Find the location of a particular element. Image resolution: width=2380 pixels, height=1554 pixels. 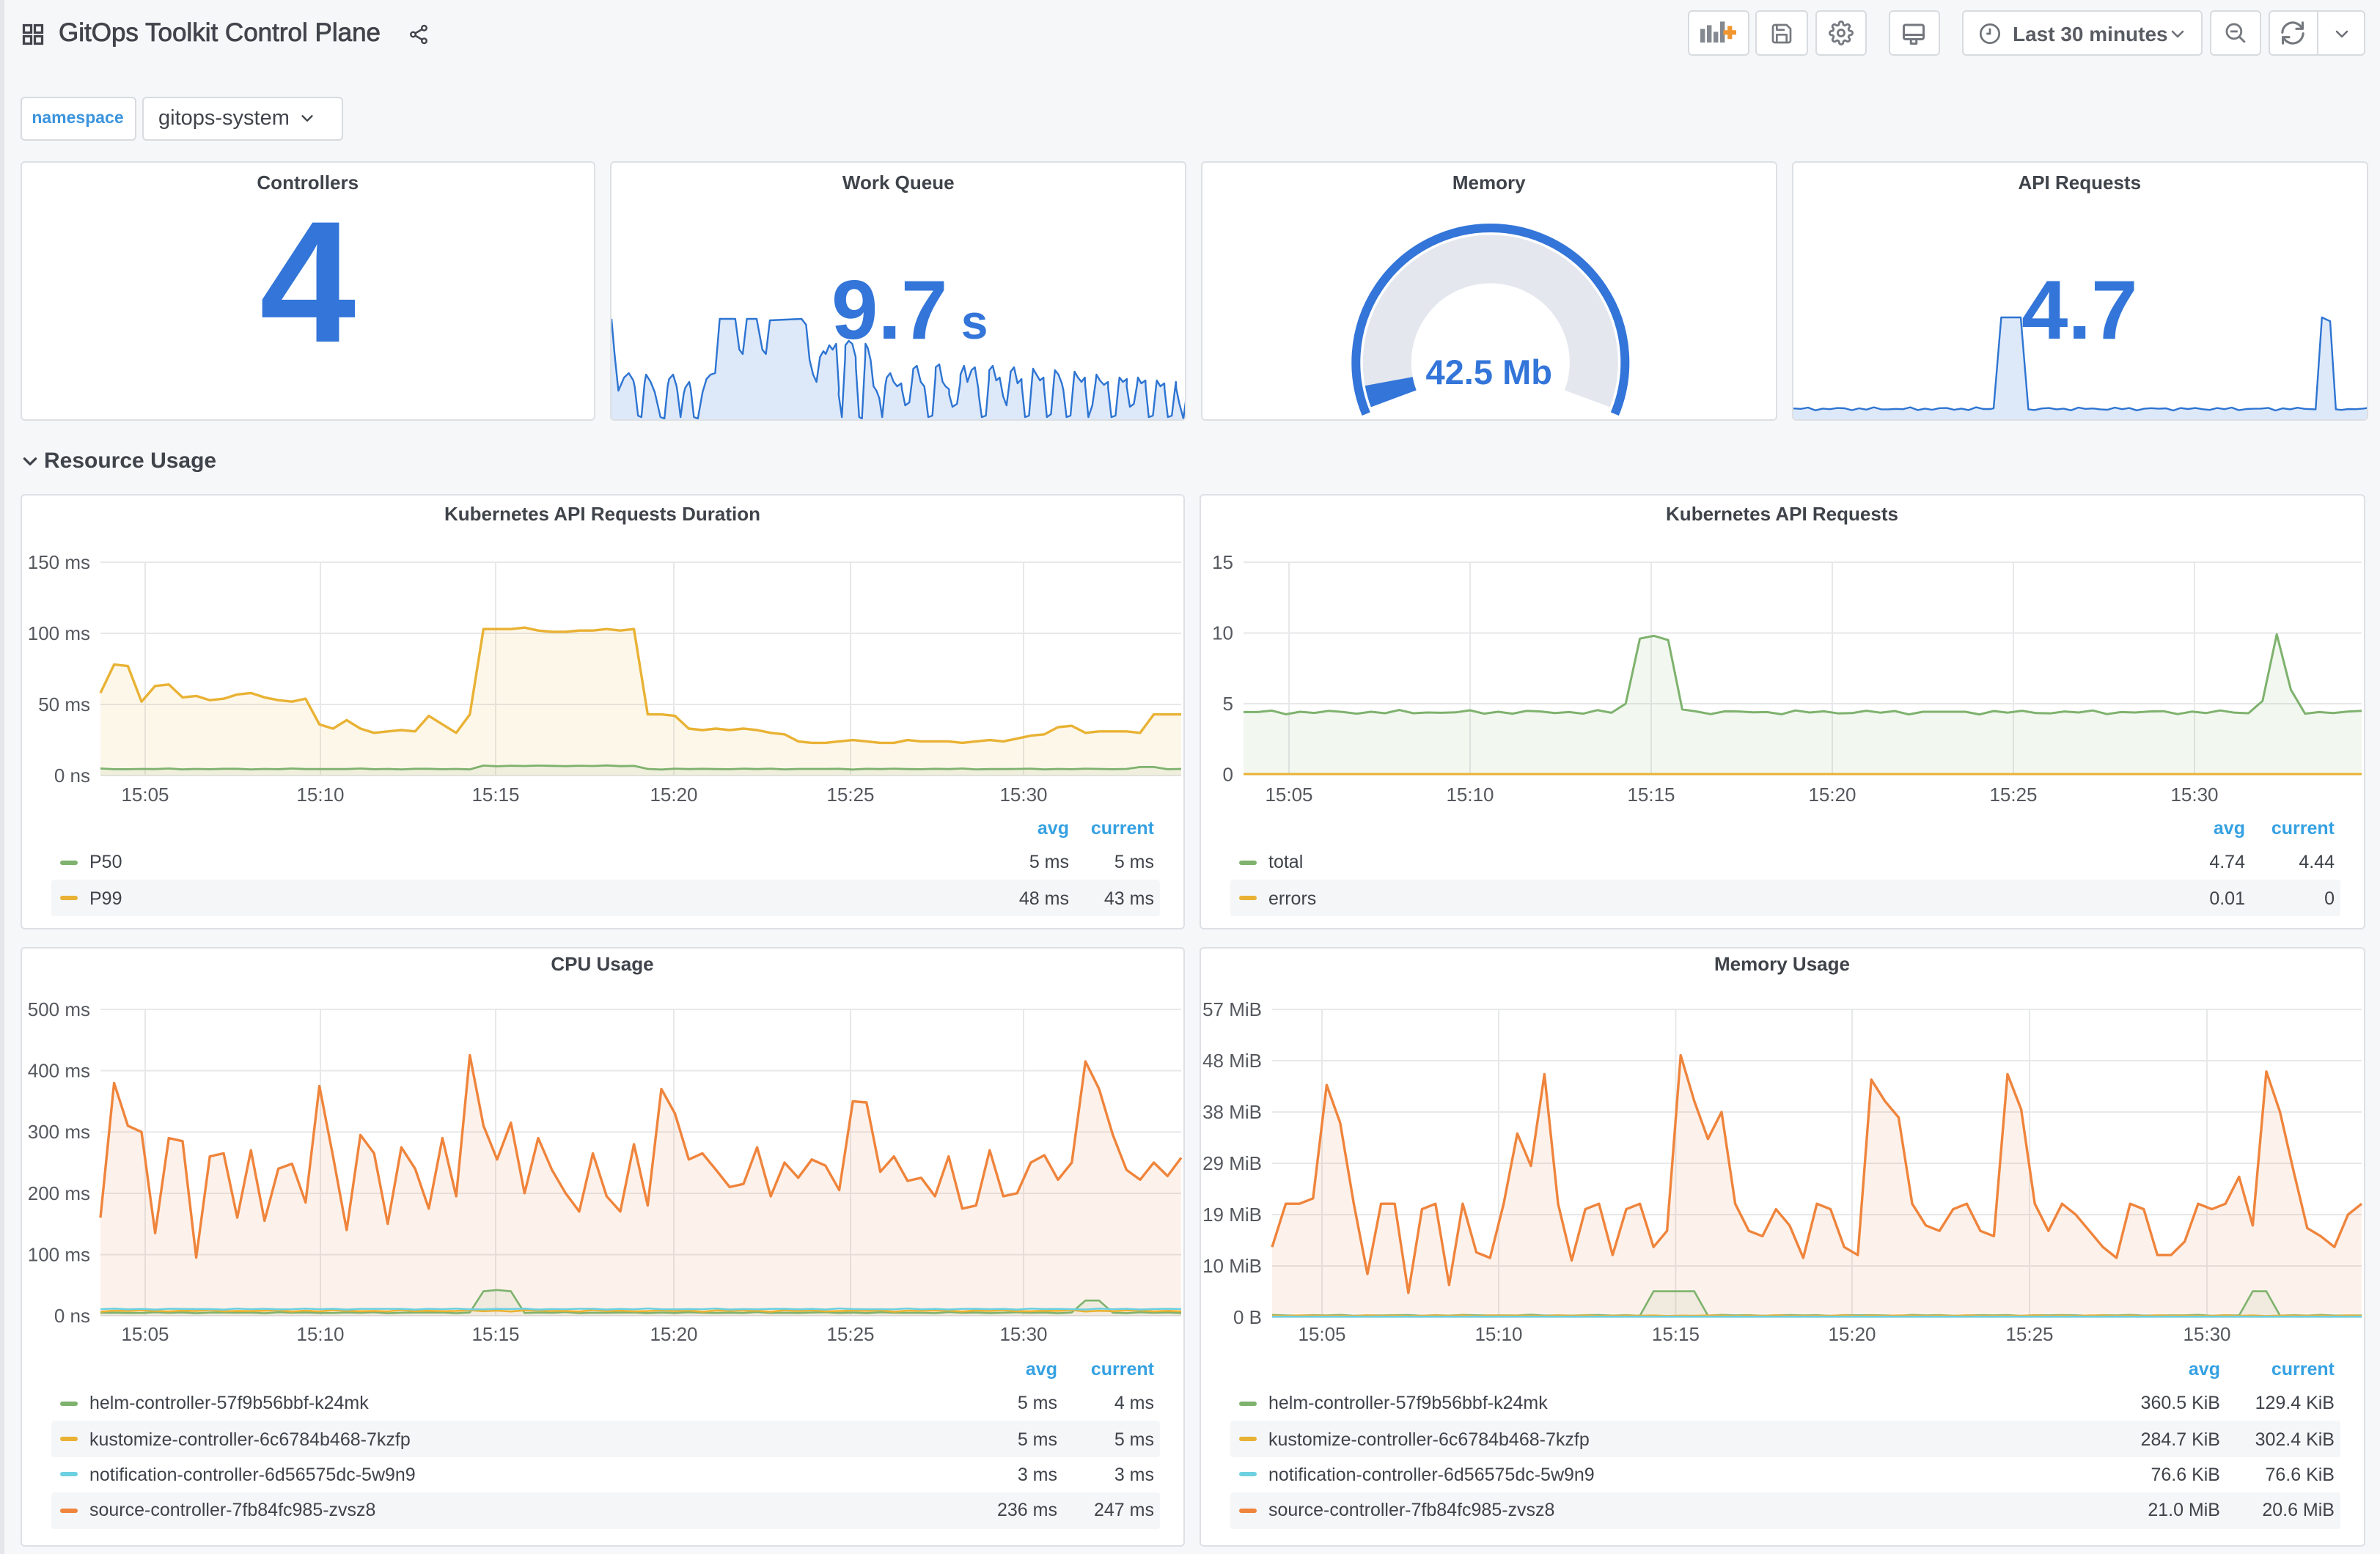

svg-text: 10 MiB is located at coordinates (1232, 1266).